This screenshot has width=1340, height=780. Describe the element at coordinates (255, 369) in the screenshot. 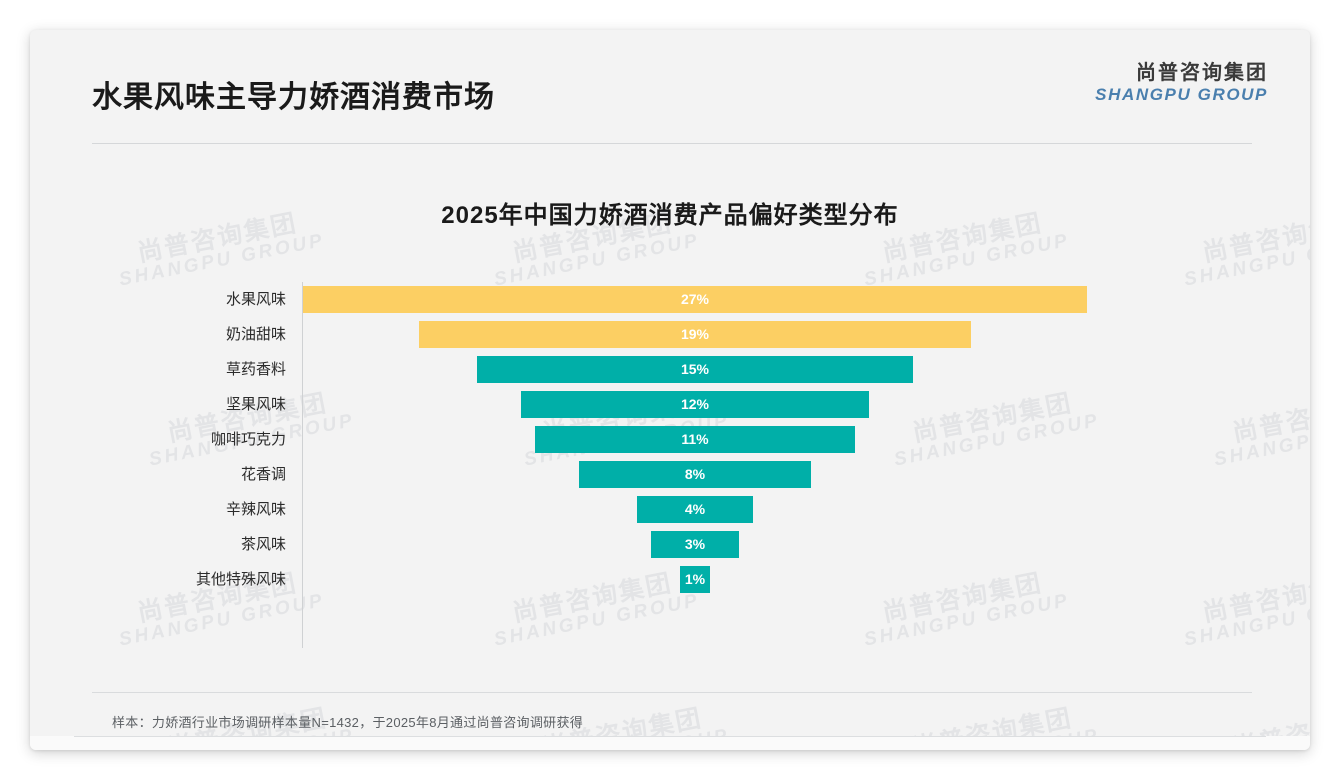

I see `category-label: 草药香料` at that location.